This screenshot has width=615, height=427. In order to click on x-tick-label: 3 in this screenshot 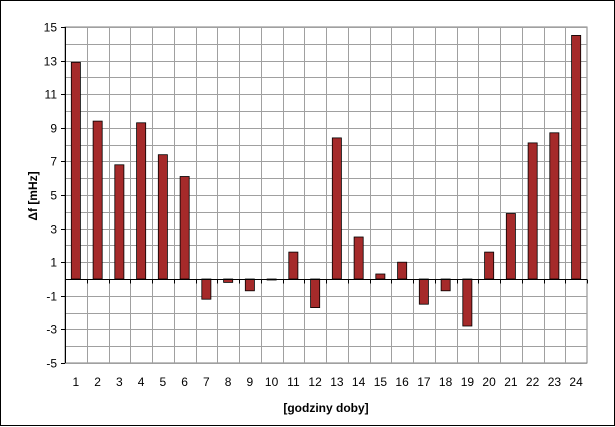, I will do `click(119, 382)`.